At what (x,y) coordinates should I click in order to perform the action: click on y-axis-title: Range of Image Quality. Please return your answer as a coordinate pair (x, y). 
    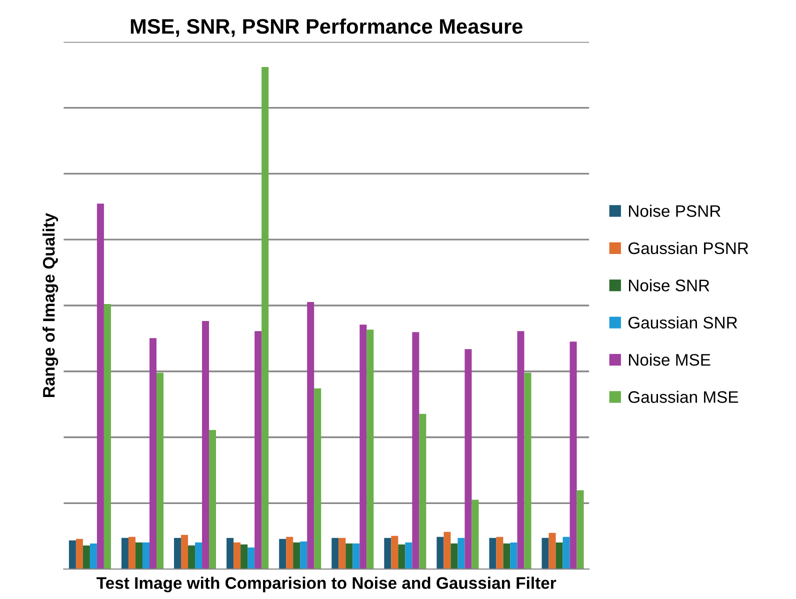
    Looking at the image, I should click on (50, 304).